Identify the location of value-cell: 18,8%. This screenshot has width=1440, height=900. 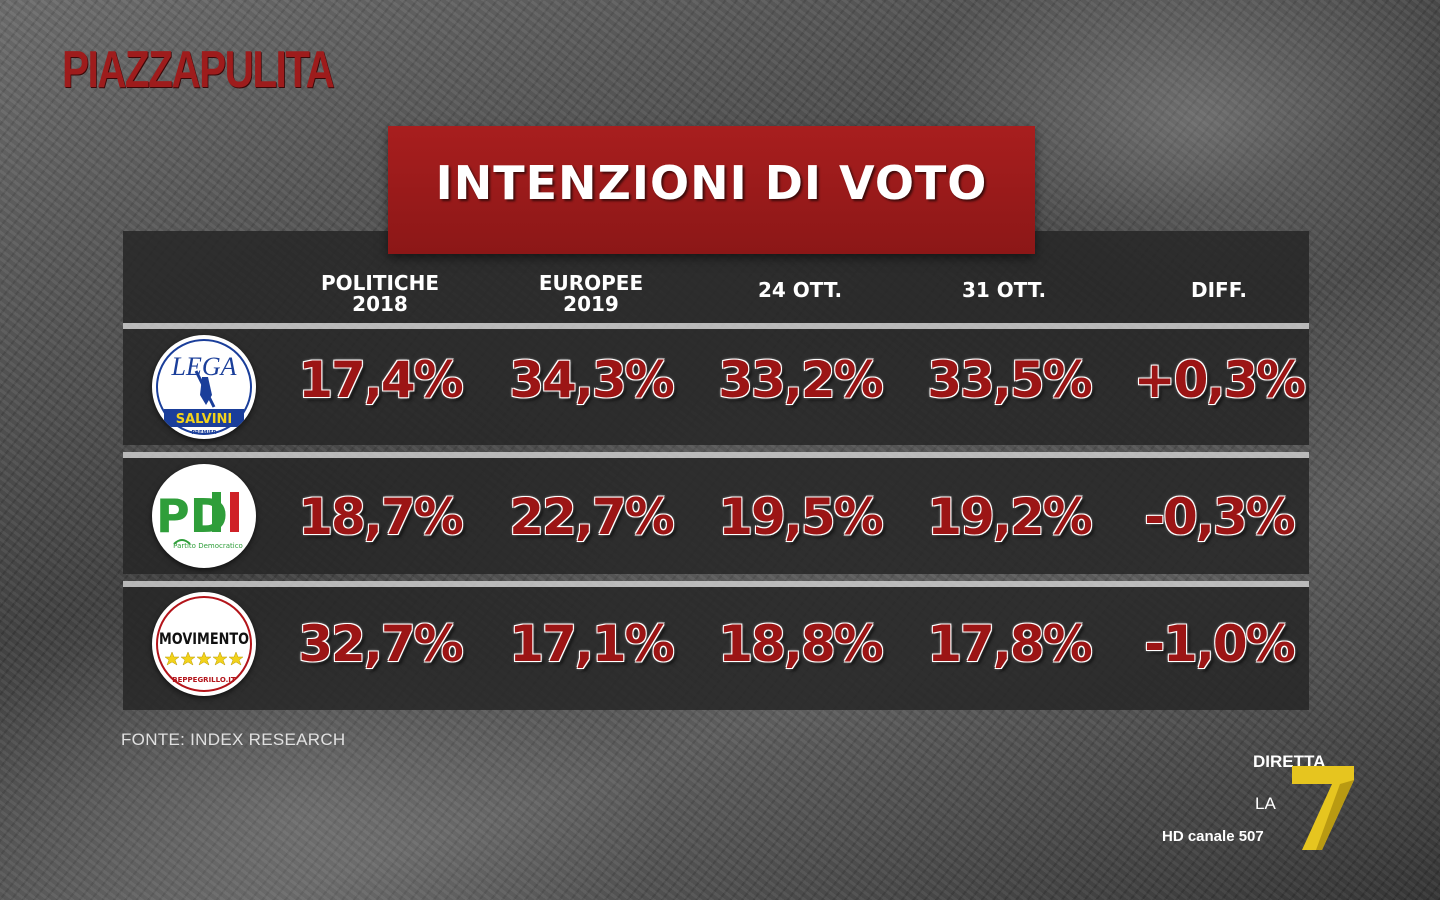
(800, 644).